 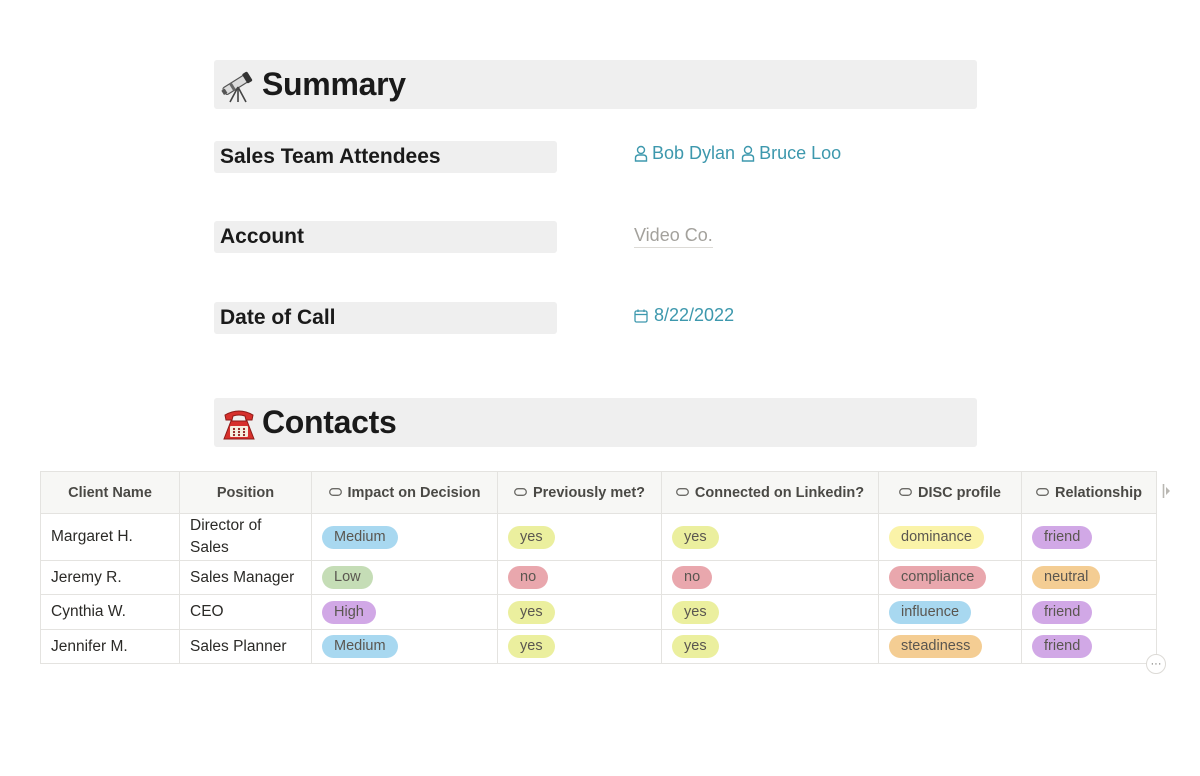 What do you see at coordinates (595, 84) in the screenshot?
I see `summary-heading: Summary` at bounding box center [595, 84].